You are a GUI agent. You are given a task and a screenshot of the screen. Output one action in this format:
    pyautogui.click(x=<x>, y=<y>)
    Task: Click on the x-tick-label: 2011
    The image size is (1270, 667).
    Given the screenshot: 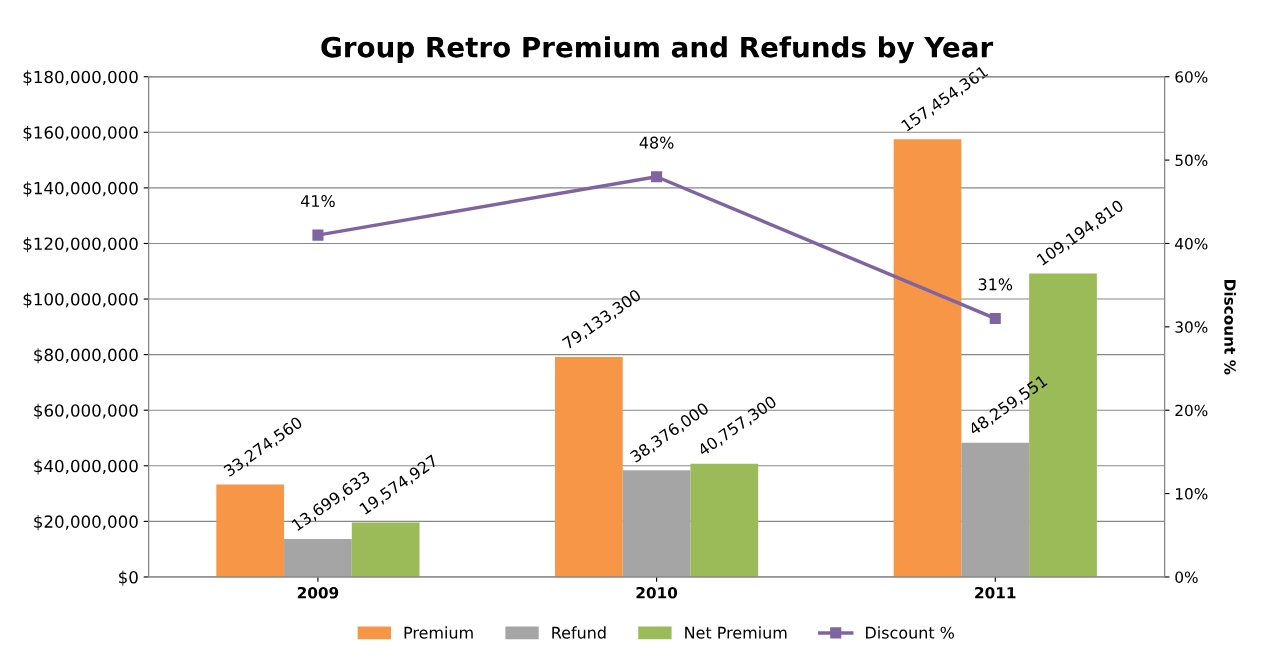 What is the action you would take?
    pyautogui.click(x=995, y=592)
    